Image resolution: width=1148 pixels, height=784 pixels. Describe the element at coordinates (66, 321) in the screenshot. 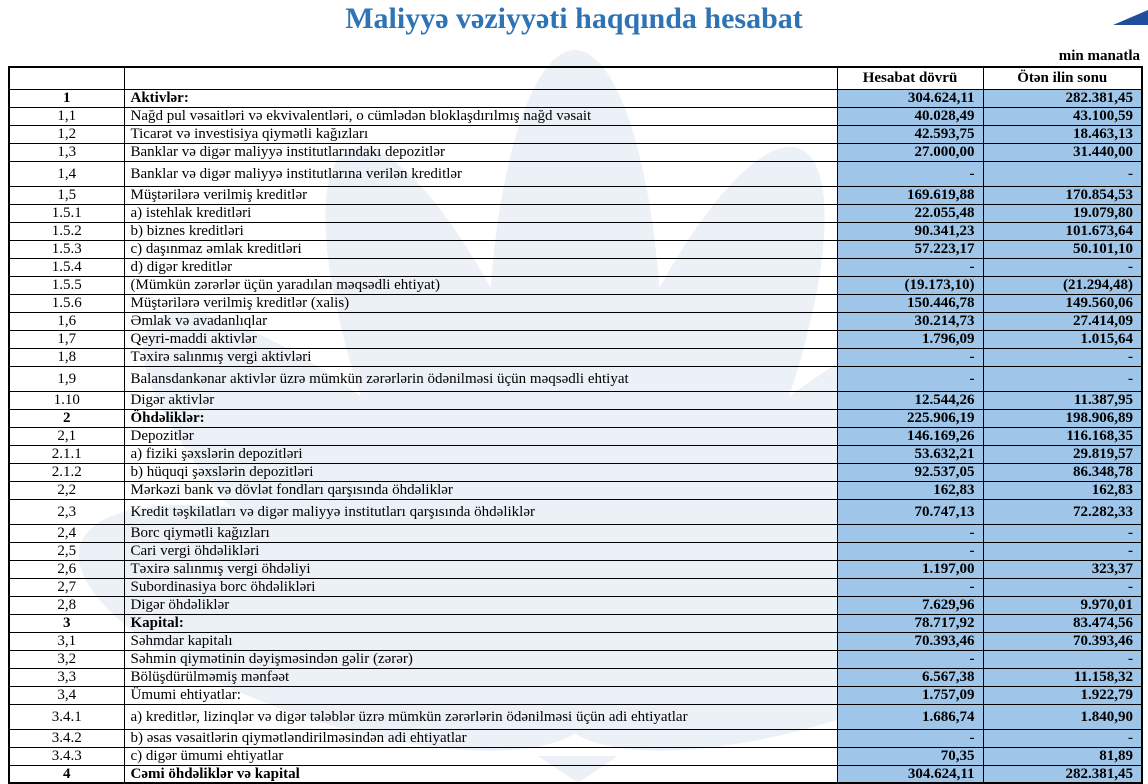

I see `row-number-cell: 1,6` at that location.